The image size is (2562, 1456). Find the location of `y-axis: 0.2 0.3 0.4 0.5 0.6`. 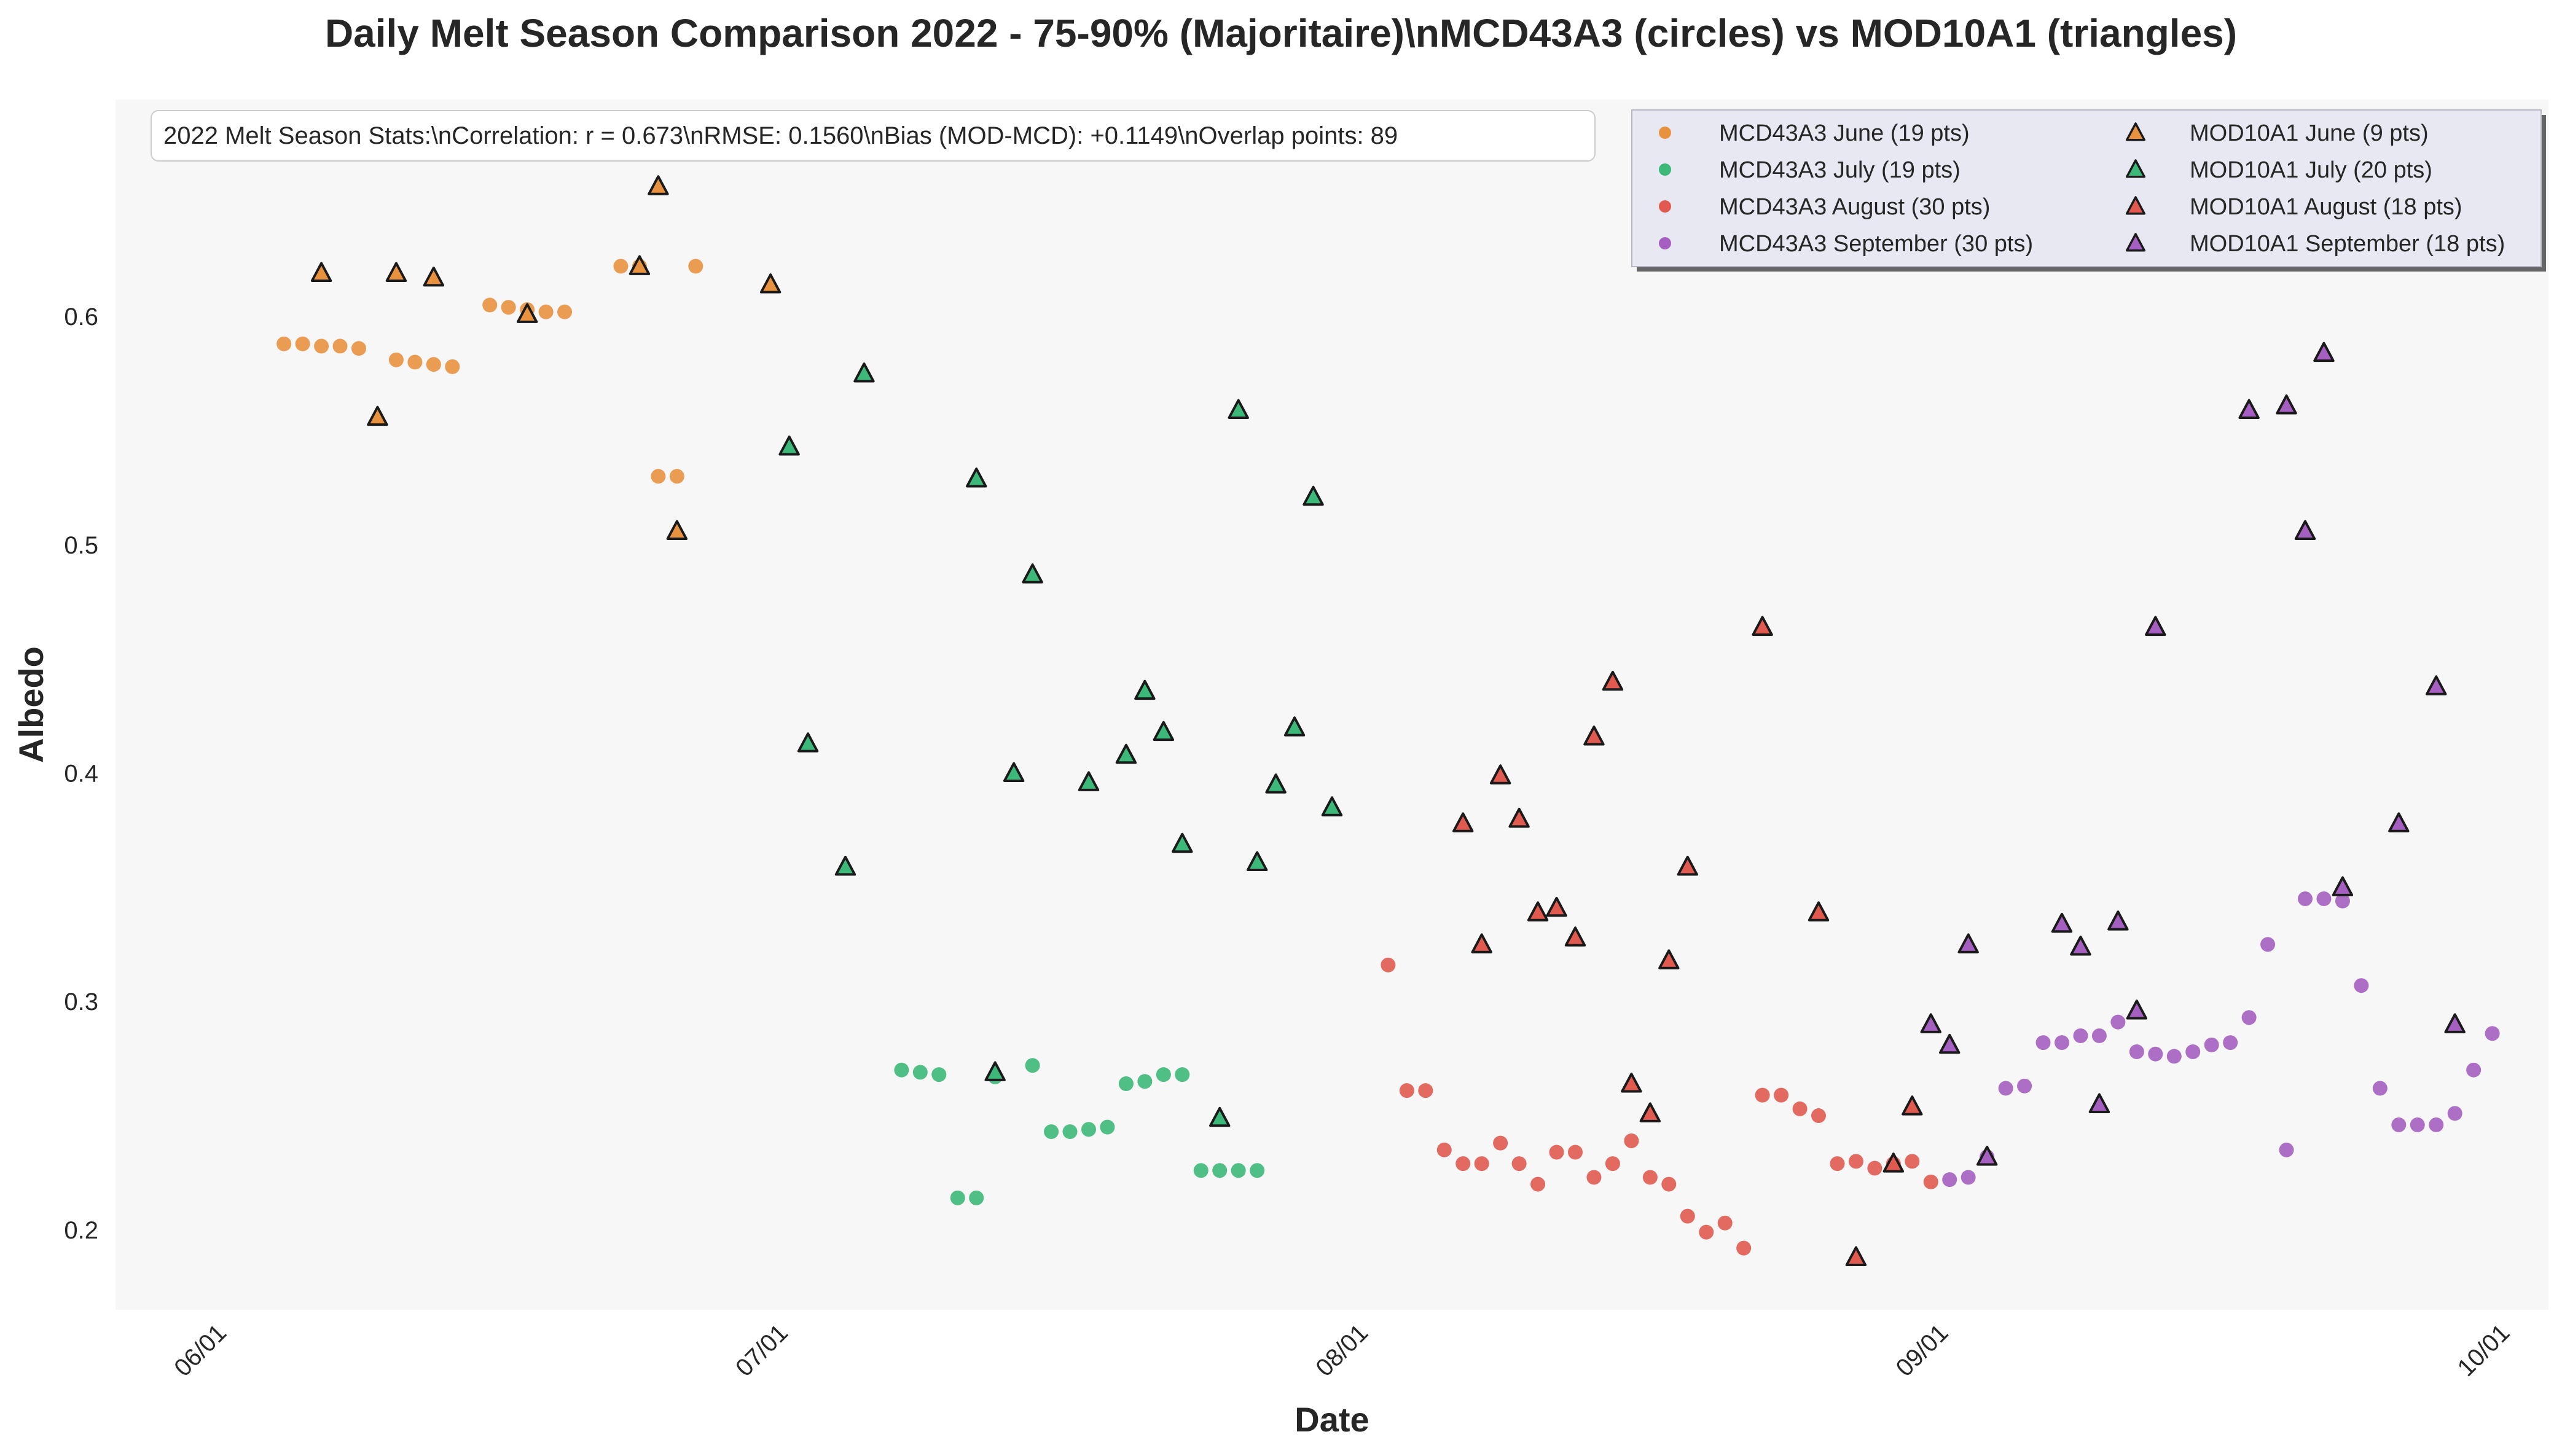

y-axis: 0.2 0.3 0.4 0.5 0.6 is located at coordinates (81, 773).